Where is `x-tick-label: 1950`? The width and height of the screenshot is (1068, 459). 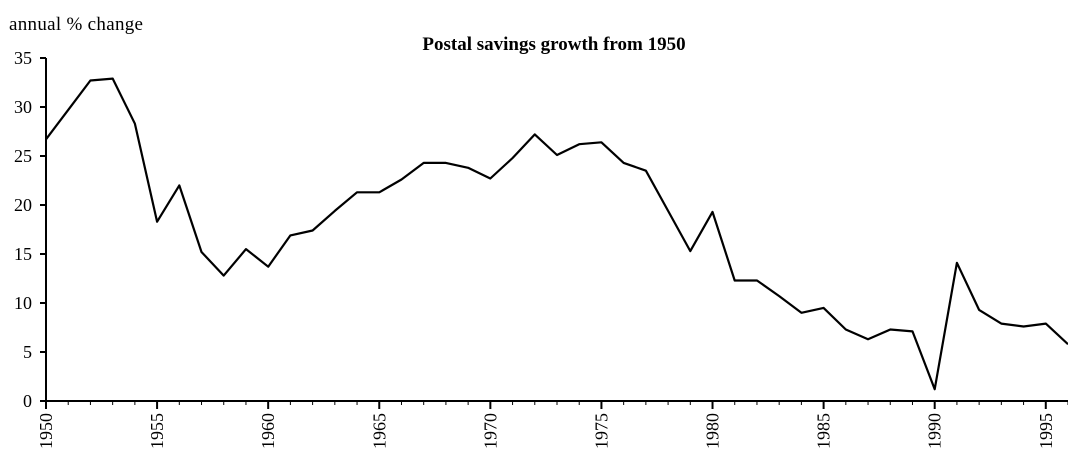
x-tick-label: 1950 is located at coordinates (46, 431).